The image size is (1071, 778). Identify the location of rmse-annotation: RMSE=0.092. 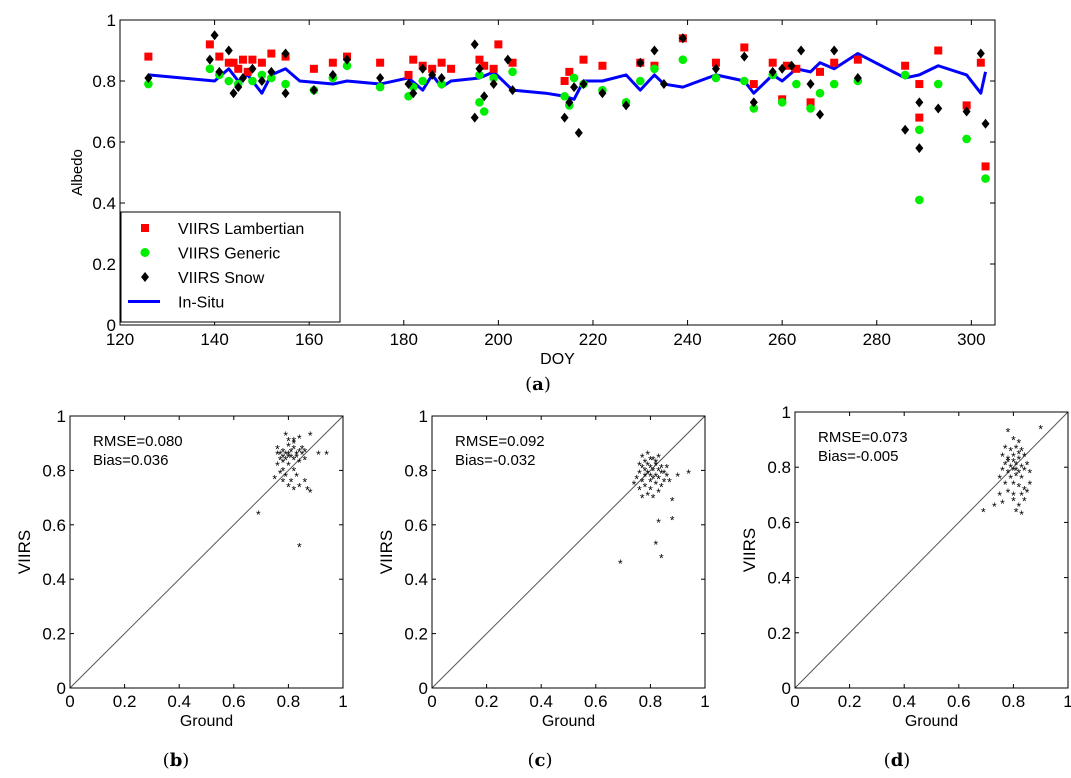
(500, 441).